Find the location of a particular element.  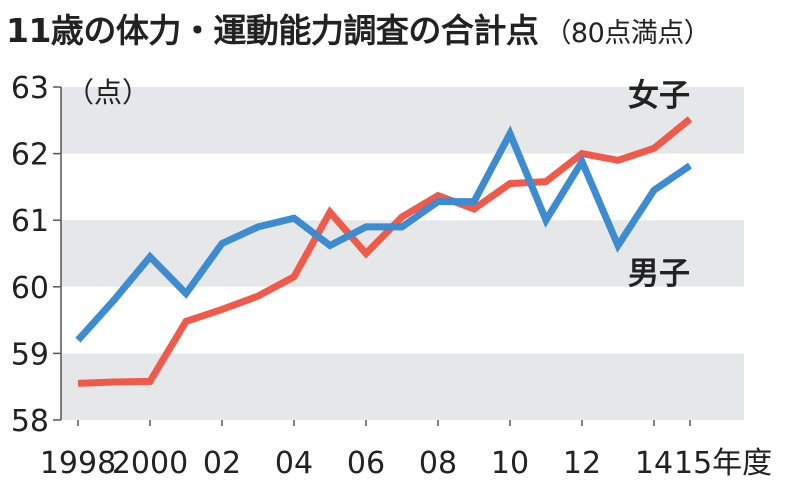

x-tick-label: 2000 is located at coordinates (150, 463).